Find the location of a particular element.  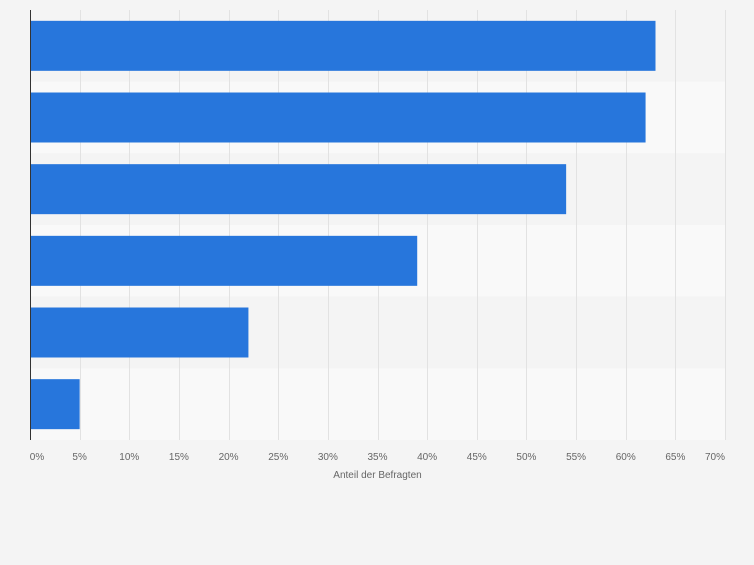

x-tick-label: 5% is located at coordinates (79, 457).